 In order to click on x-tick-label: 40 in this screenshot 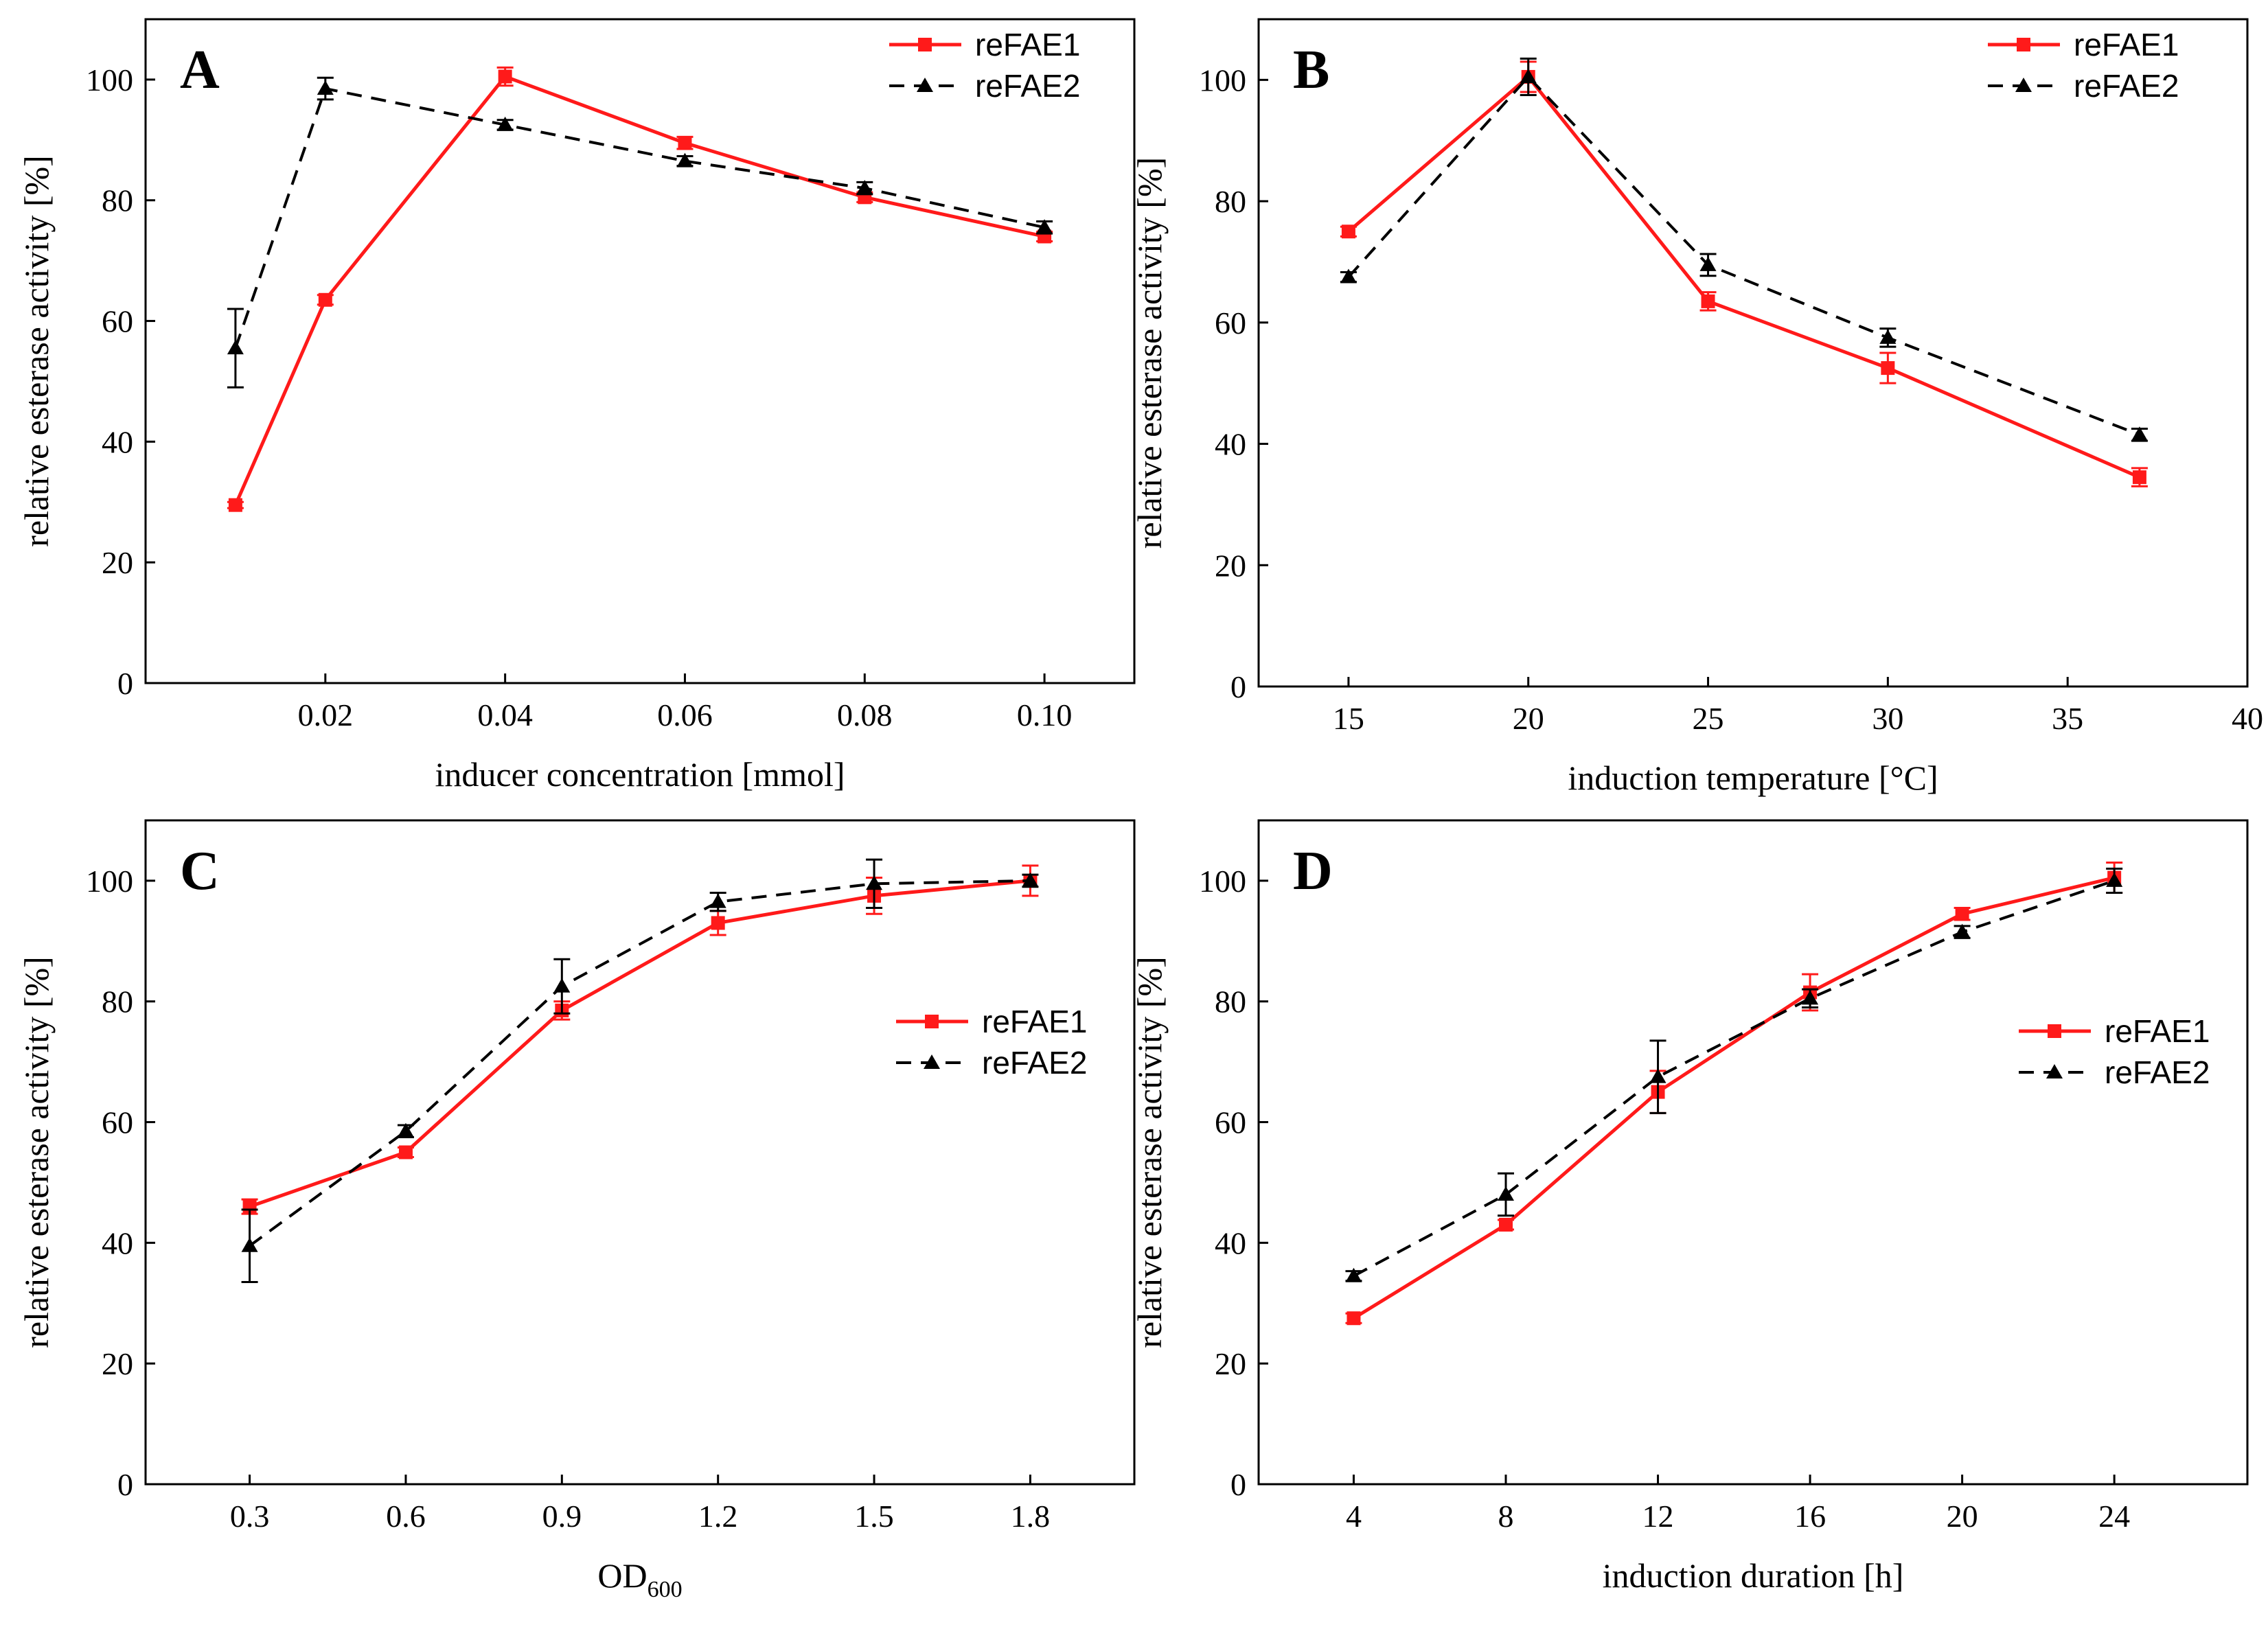, I will do `click(2247, 718)`.